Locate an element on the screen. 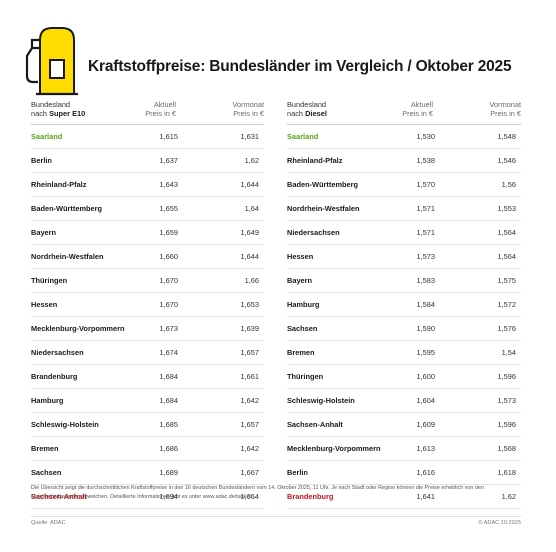 Image resolution: width=556 pixels, height=552 pixels. table-row: Hessen 1,670 1,653 is located at coordinates (147, 305).